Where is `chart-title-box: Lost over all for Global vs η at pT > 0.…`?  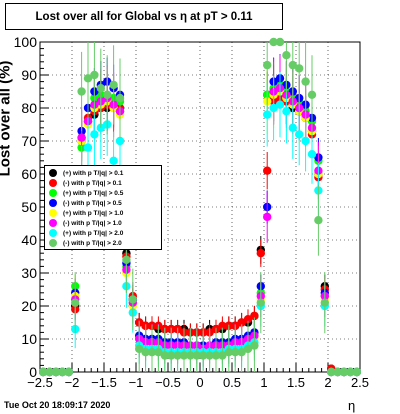 chart-title-box: Lost over all for Global vs η at pT > 0.… is located at coordinates (144, 16).